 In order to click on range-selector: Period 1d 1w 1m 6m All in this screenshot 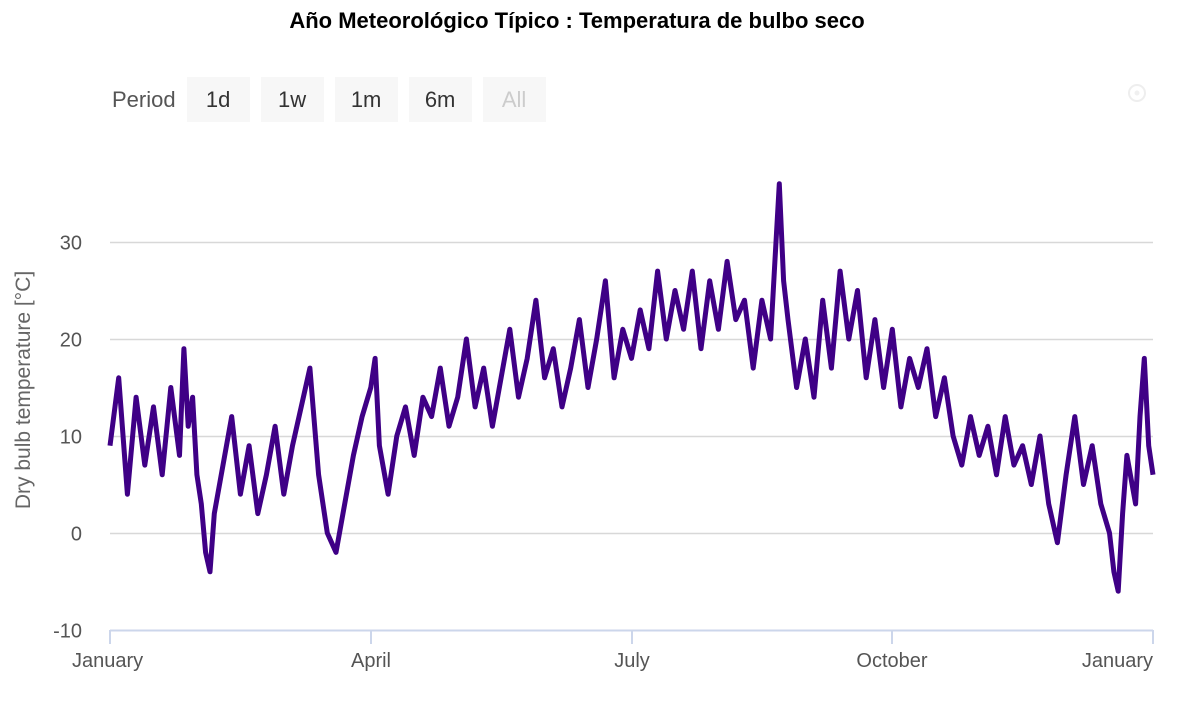, I will do `click(334, 99)`.